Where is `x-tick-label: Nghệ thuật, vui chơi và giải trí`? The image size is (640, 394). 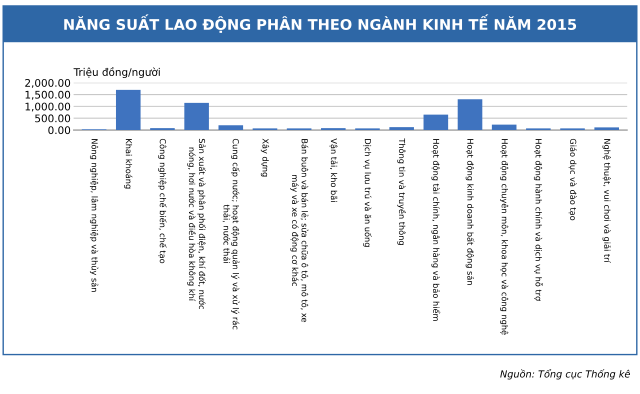
x-tick-label: Nghệ thuật, vui chơi và giải trí is located at coordinates (606, 201).